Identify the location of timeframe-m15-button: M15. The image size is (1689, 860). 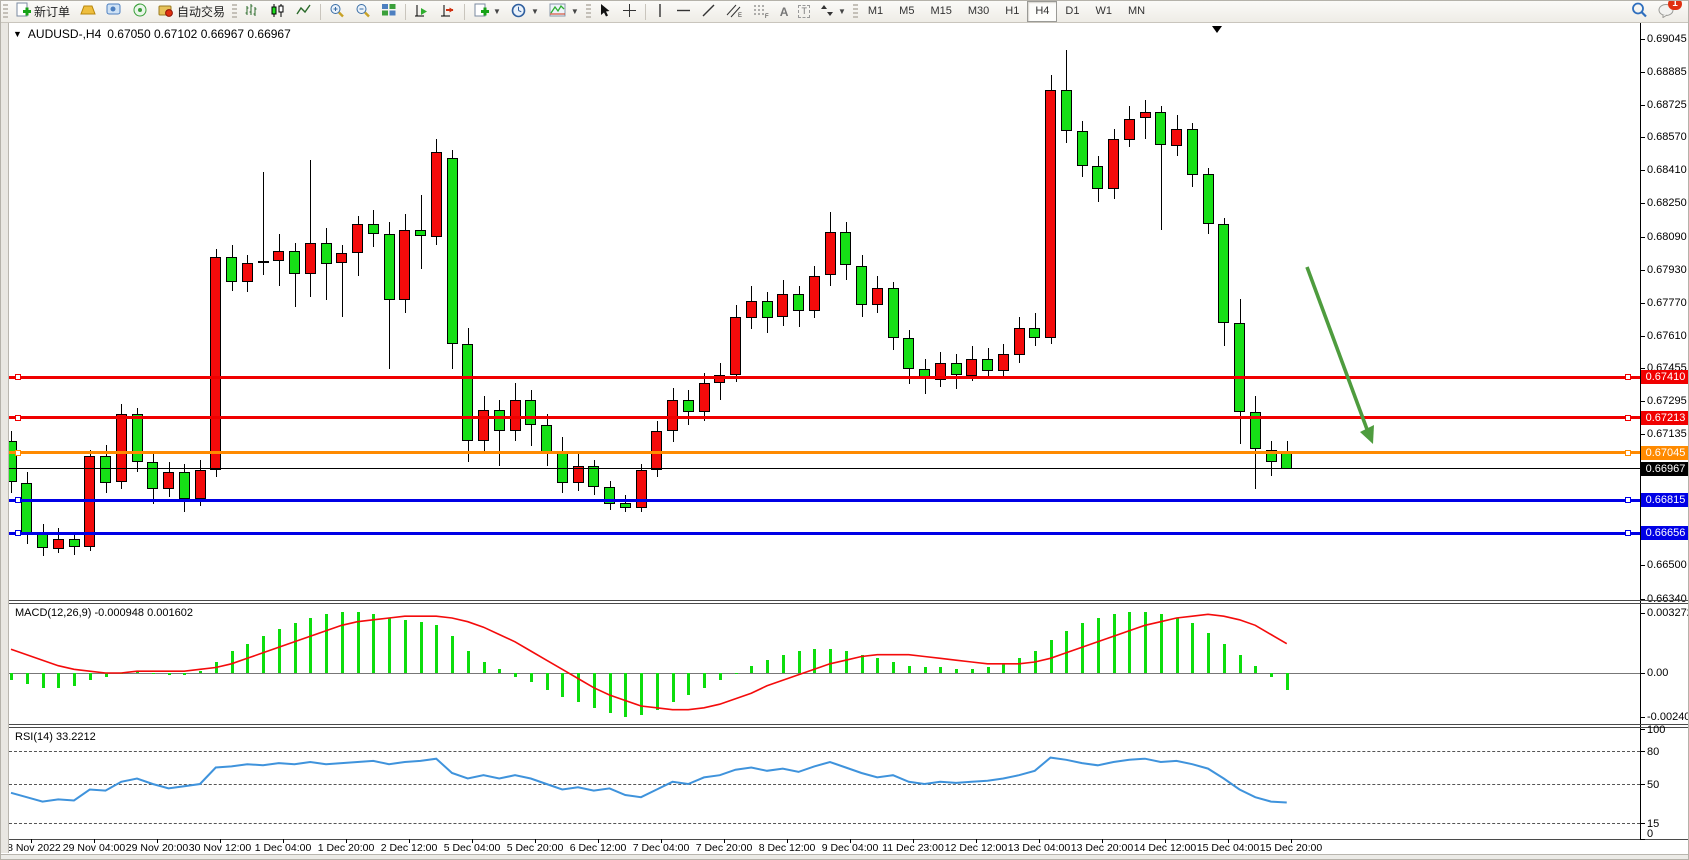
(941, 11).